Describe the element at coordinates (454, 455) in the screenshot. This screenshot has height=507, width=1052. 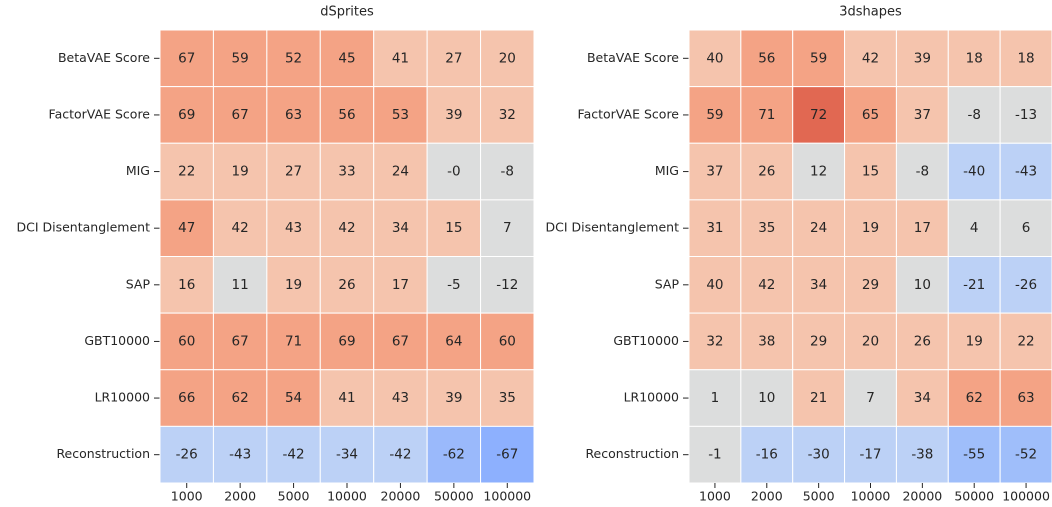
I see `cell-label: -62` at that location.